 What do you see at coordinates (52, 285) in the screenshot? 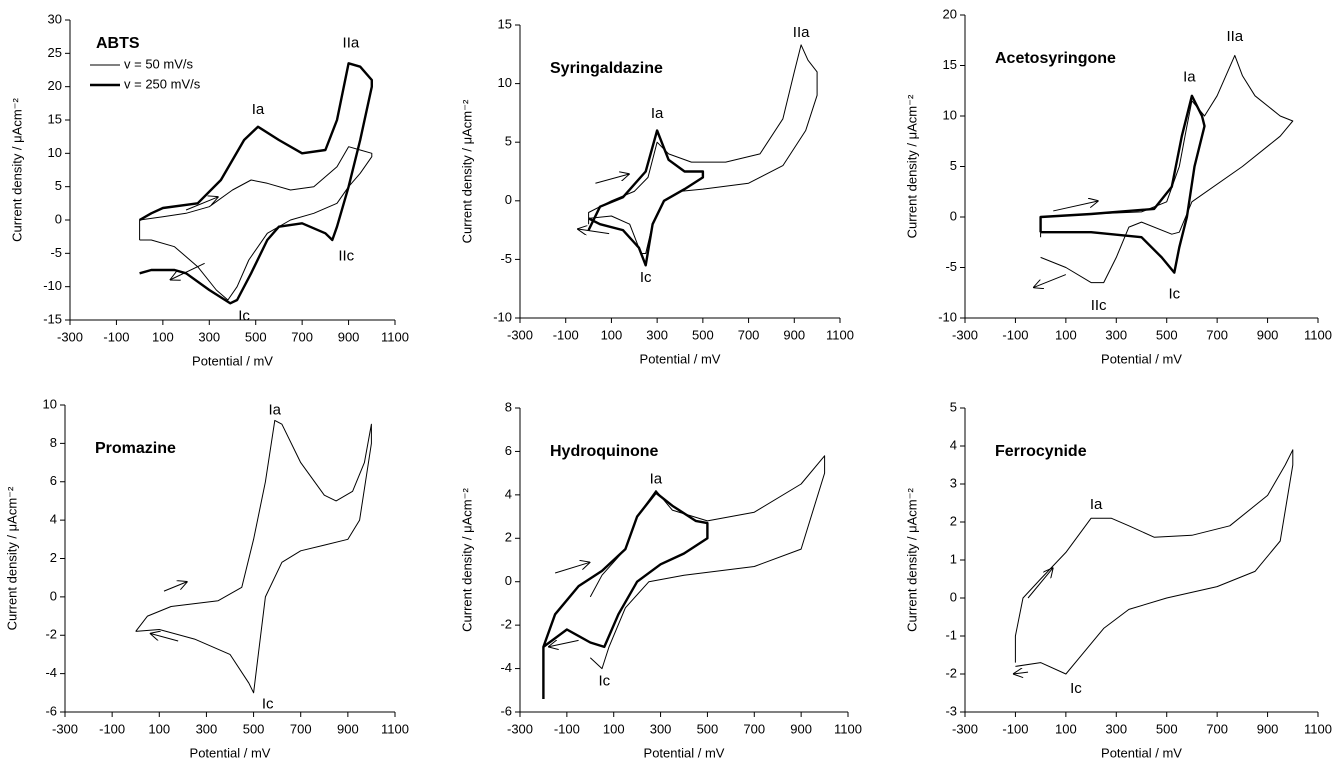
I see `y-tick-label: -10` at bounding box center [52, 285].